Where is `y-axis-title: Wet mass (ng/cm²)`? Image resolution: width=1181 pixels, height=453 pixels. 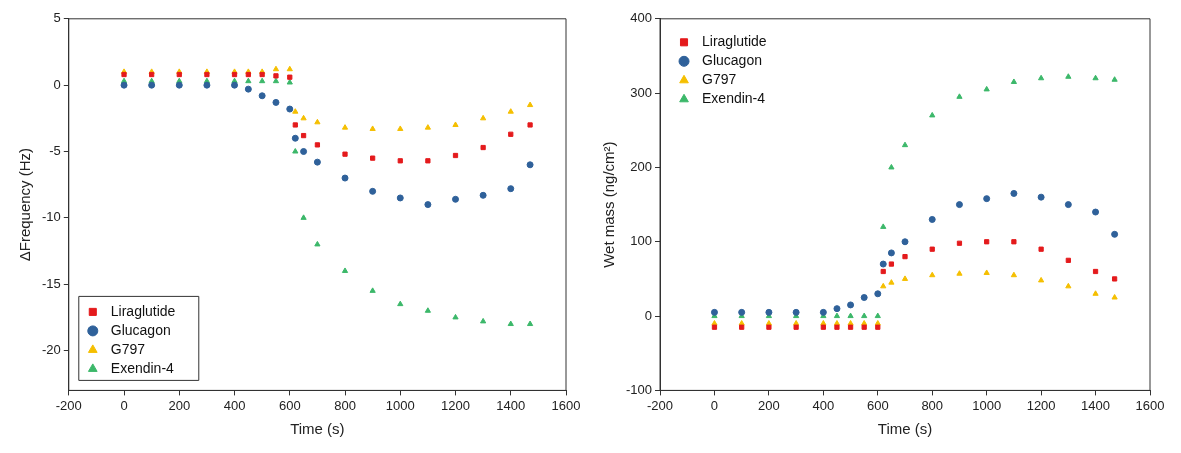
y-axis-title: Wet mass (ng/cm²) is located at coordinates (609, 204).